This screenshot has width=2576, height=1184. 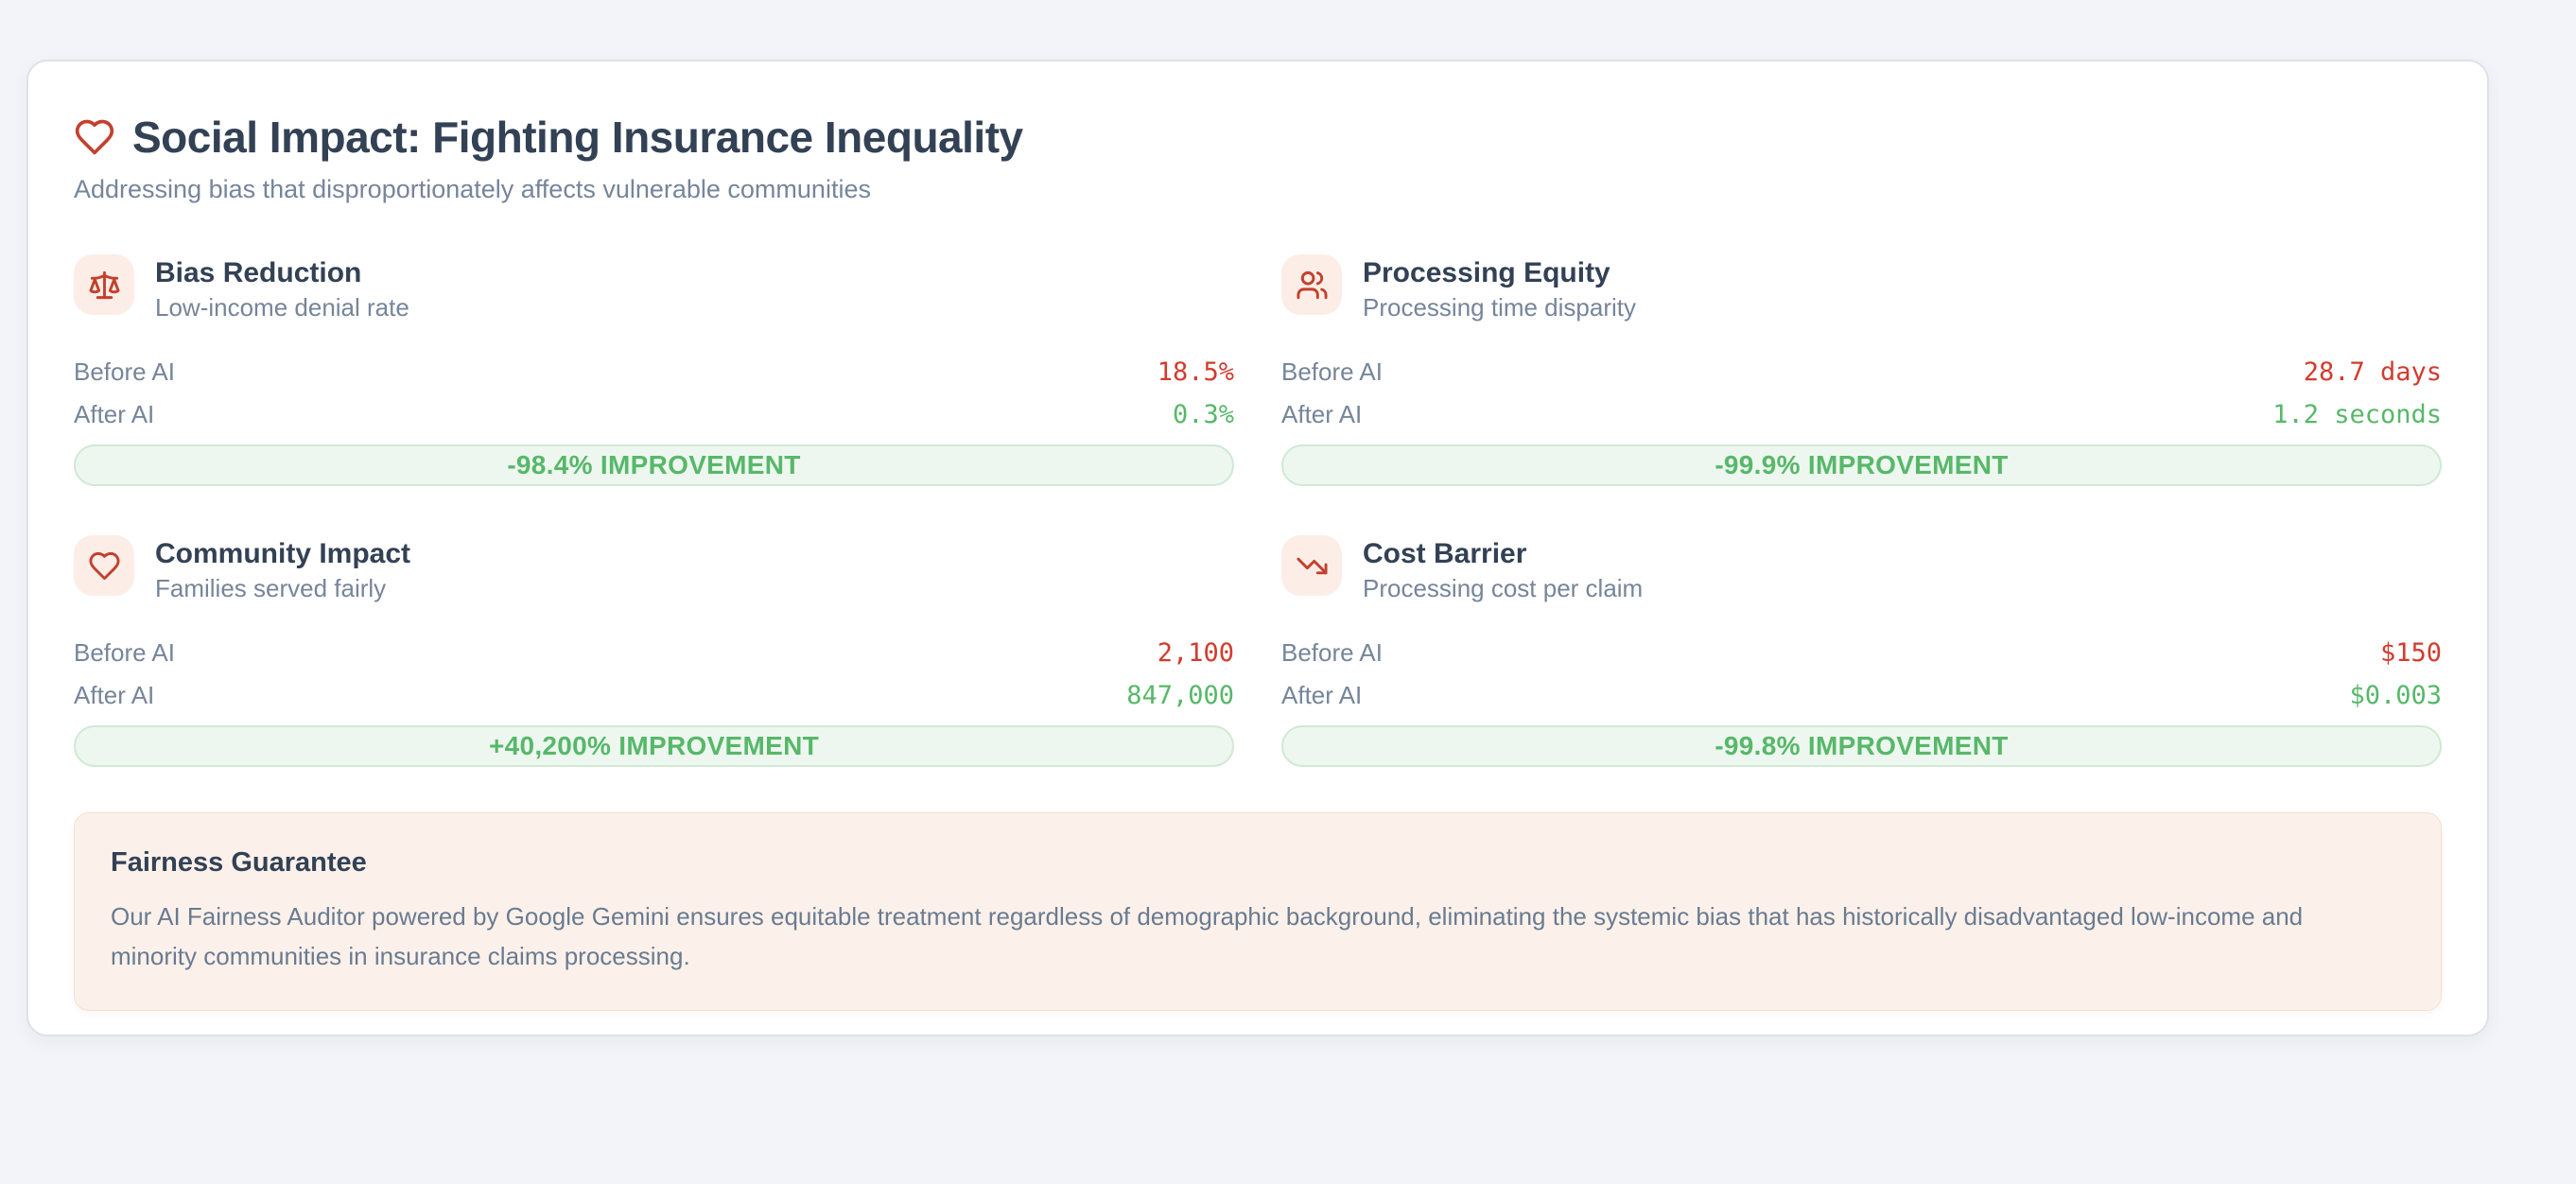 I want to click on fairness-title: Fairness Guarantee, so click(x=239, y=862).